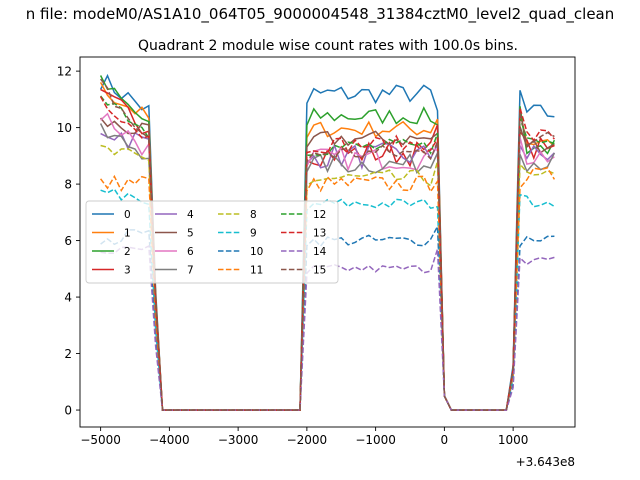 Image resolution: width=640 pixels, height=480 pixels. What do you see at coordinates (319, 234) in the screenshot?
I see `legend-label-13: 13` at bounding box center [319, 234].